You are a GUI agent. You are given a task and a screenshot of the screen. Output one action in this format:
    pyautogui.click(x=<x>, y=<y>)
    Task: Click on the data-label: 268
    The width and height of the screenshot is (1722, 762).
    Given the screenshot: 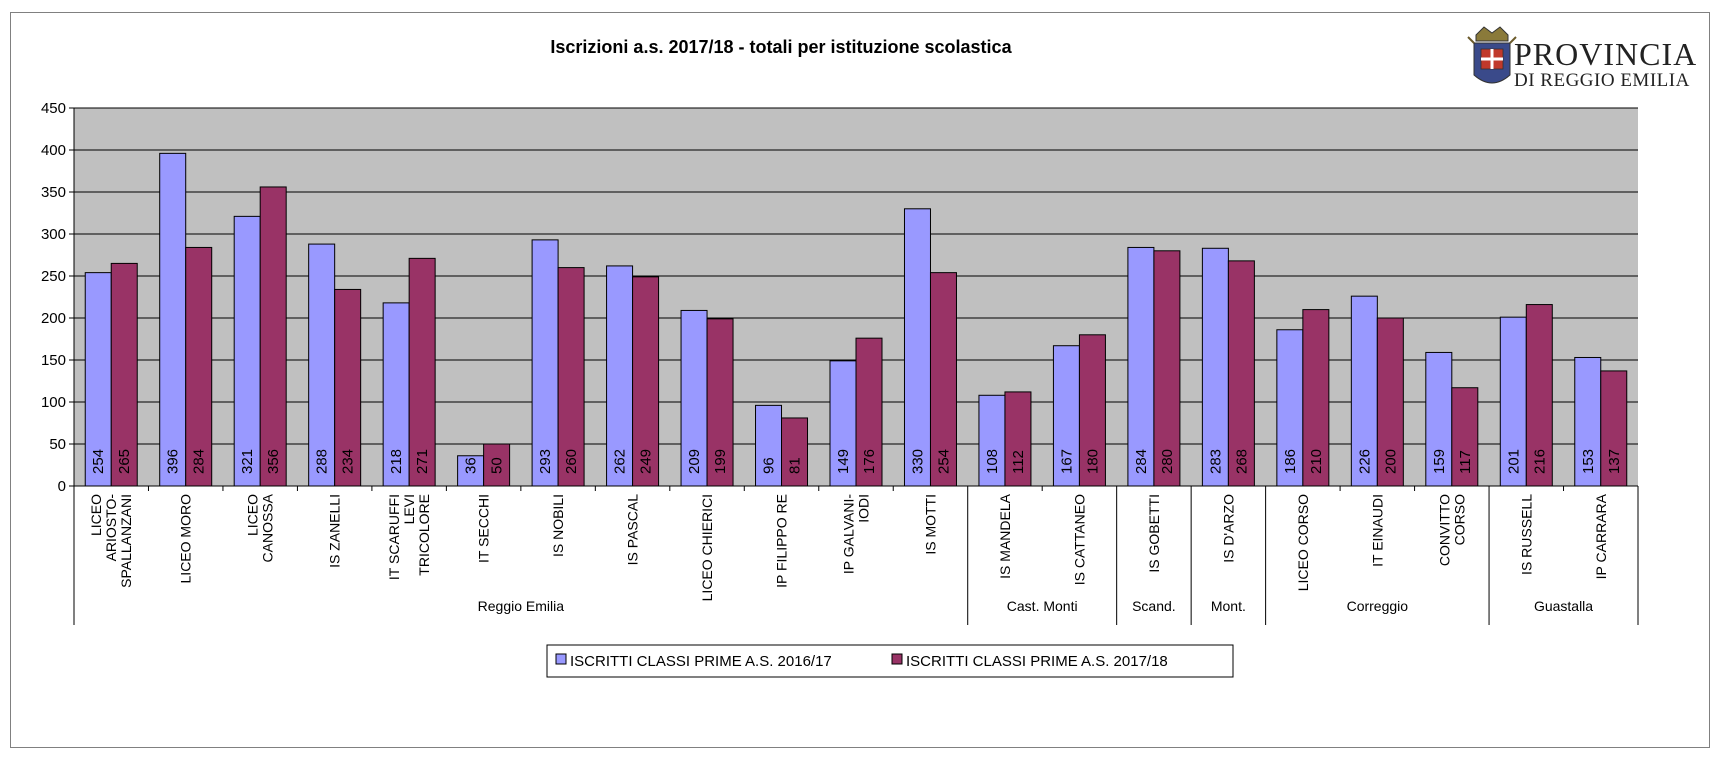 What is the action you would take?
    pyautogui.click(x=1241, y=461)
    